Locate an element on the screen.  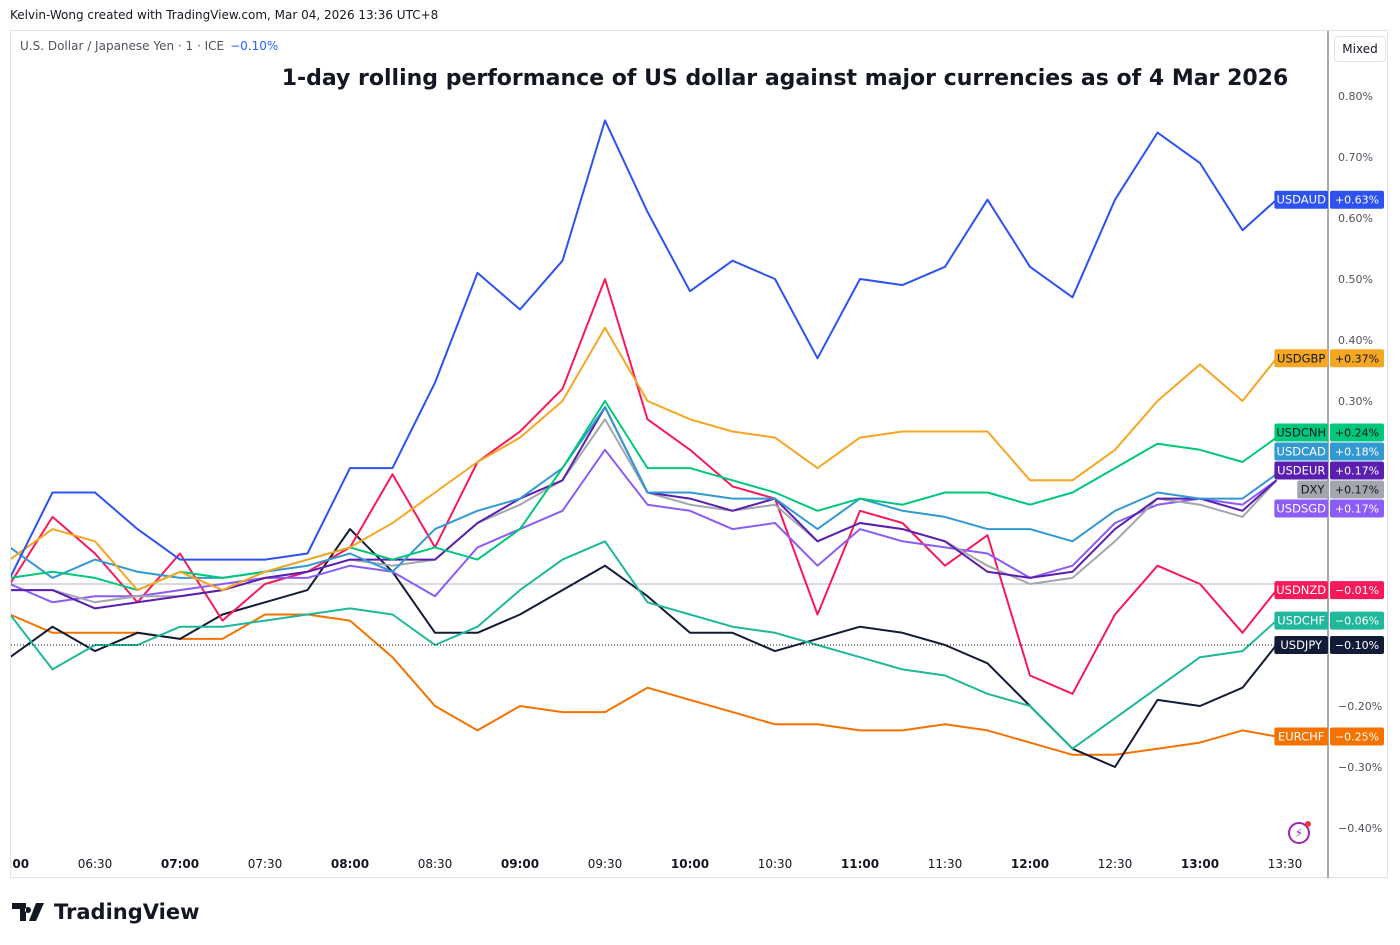
tag-name-usdnzd: USDNZD is located at coordinates (1301, 590).